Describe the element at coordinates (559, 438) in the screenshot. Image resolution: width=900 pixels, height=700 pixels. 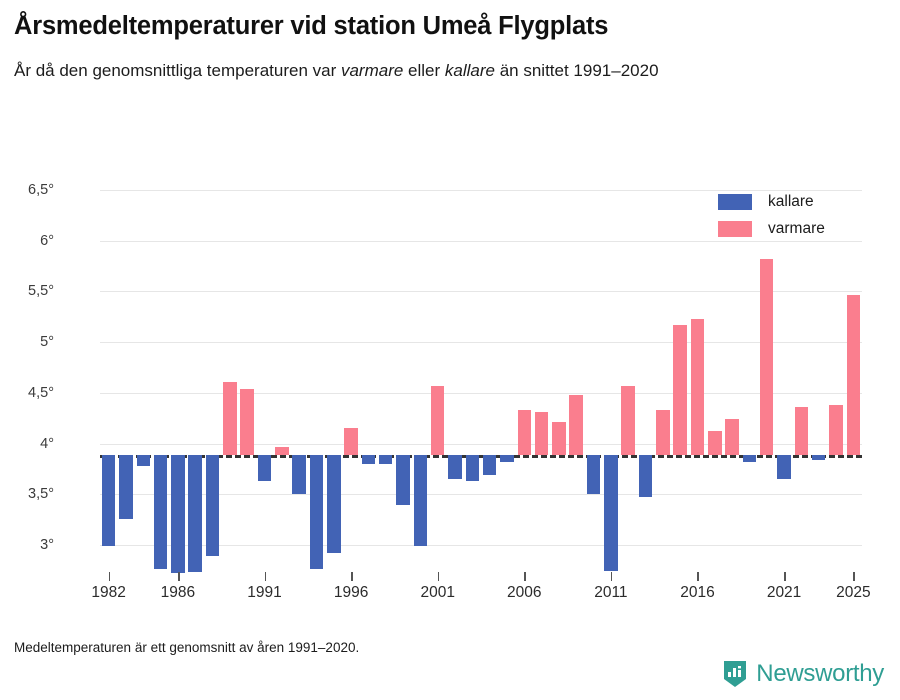
I see `bar-2008` at that location.